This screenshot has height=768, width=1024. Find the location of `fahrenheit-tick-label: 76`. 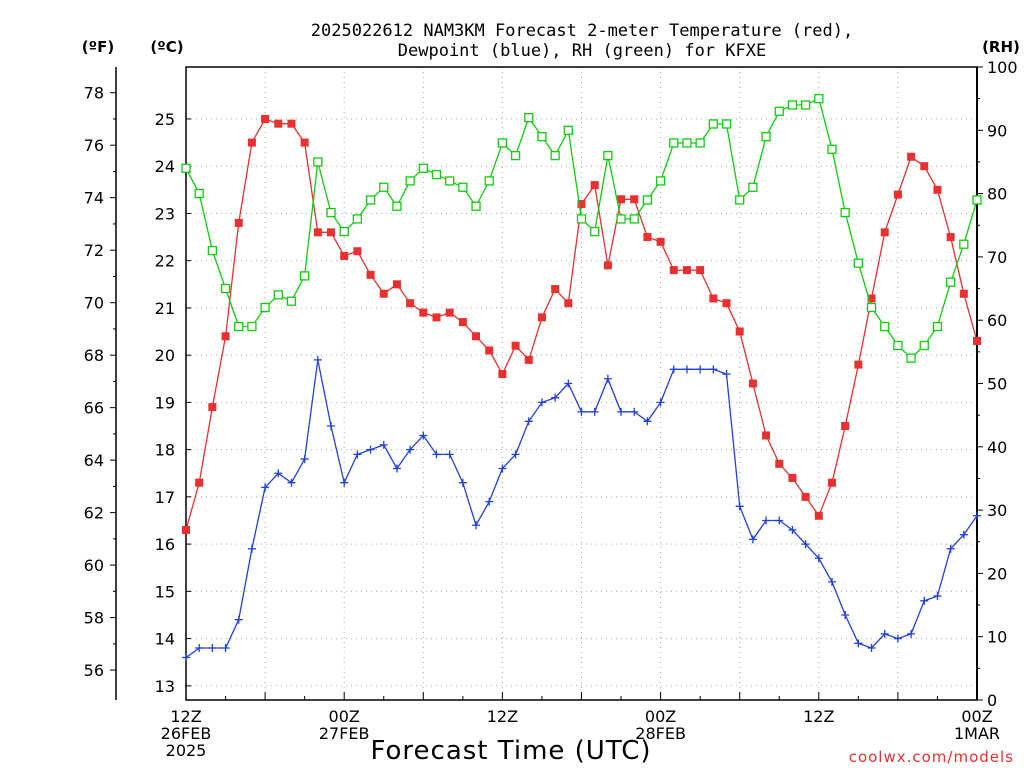

fahrenheit-tick-label: 76 is located at coordinates (94, 145).